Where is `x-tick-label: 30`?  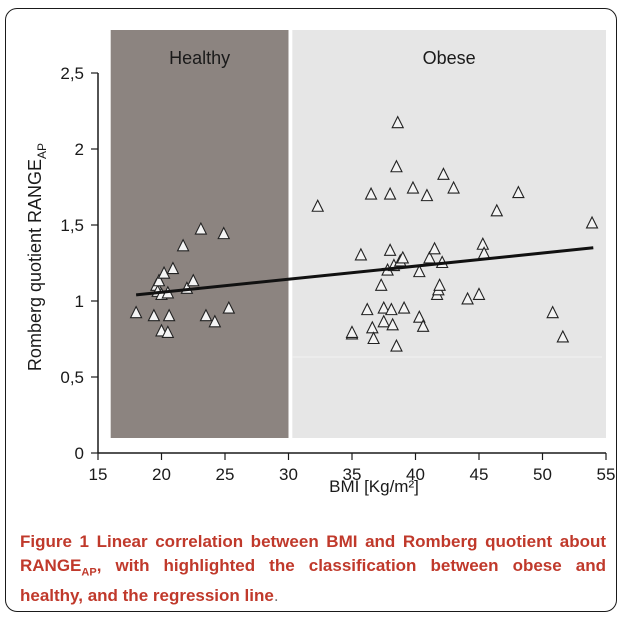
x-tick-label: 30 is located at coordinates (288, 474).